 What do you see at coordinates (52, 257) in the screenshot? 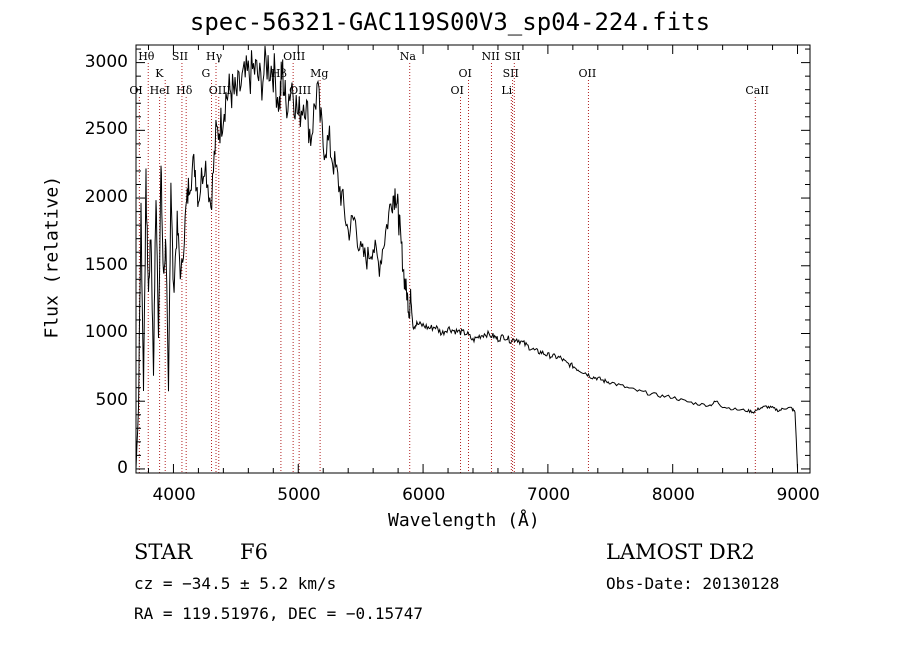
I see `y-axis-label: Flux (relative)` at bounding box center [52, 257].